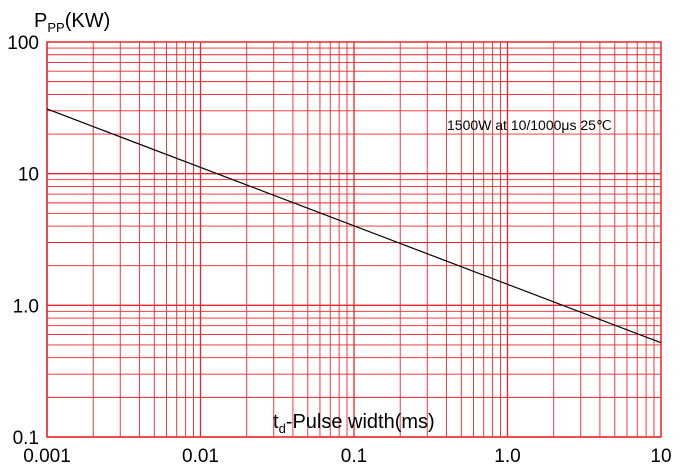 This screenshot has height=467, width=681. Describe the element at coordinates (23, 43) in the screenshot. I see `y-tick-label: 100` at that location.